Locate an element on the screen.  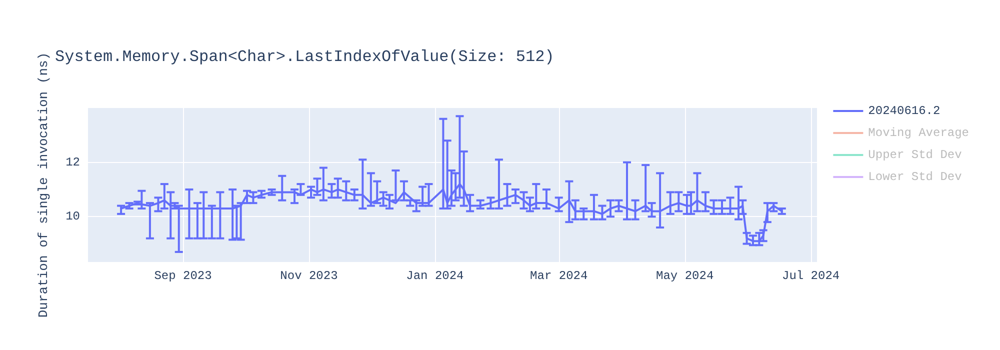
legend-label: 20240616.2 is located at coordinates (904, 111).